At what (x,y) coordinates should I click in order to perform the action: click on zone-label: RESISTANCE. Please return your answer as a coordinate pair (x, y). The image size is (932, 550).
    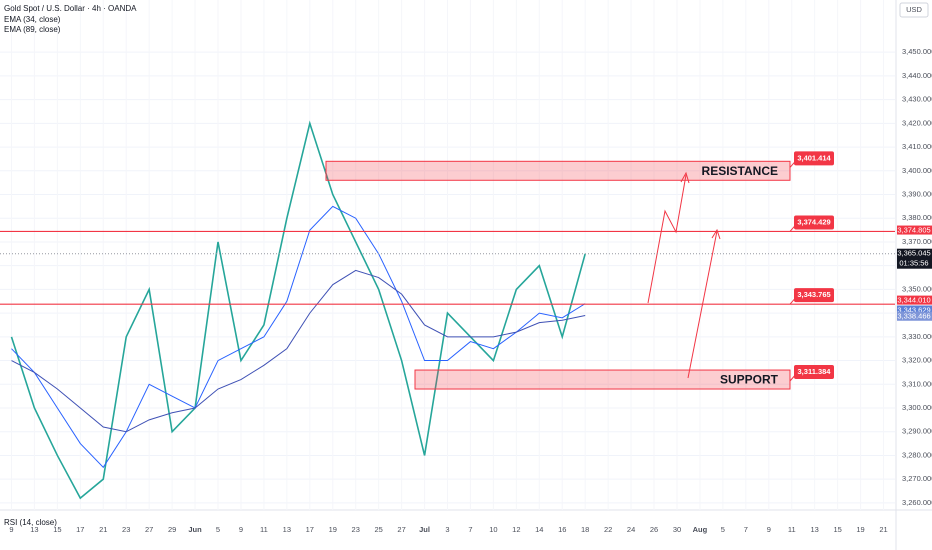
    Looking at the image, I should click on (740, 171).